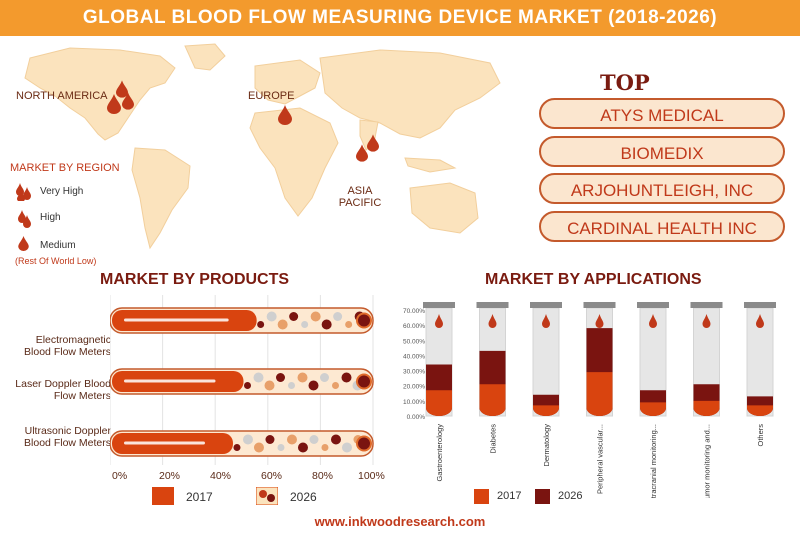 Image resolution: width=800 pixels, height=533 pixels. Describe the element at coordinates (360, 197) in the screenshot. I see `region-label-asia-pacific: ASIA PACIFIC` at that location.